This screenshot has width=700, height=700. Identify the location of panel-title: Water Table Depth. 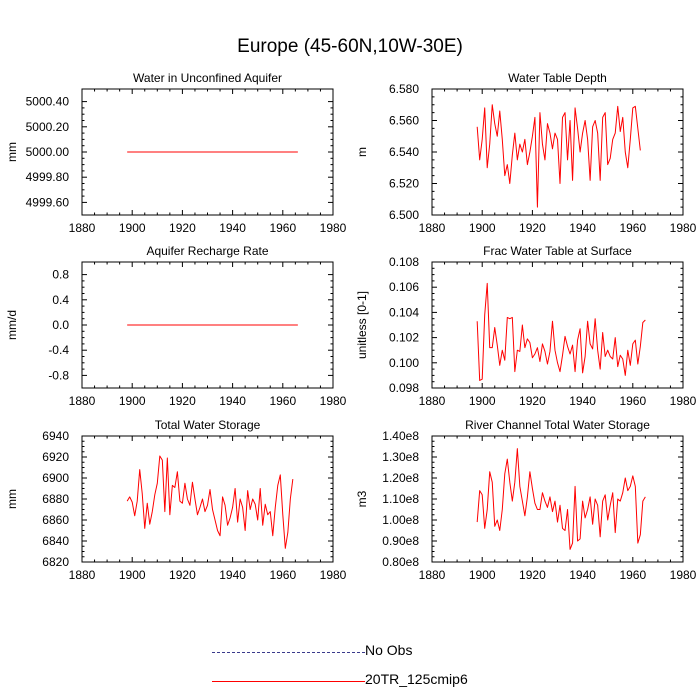
(557, 78).